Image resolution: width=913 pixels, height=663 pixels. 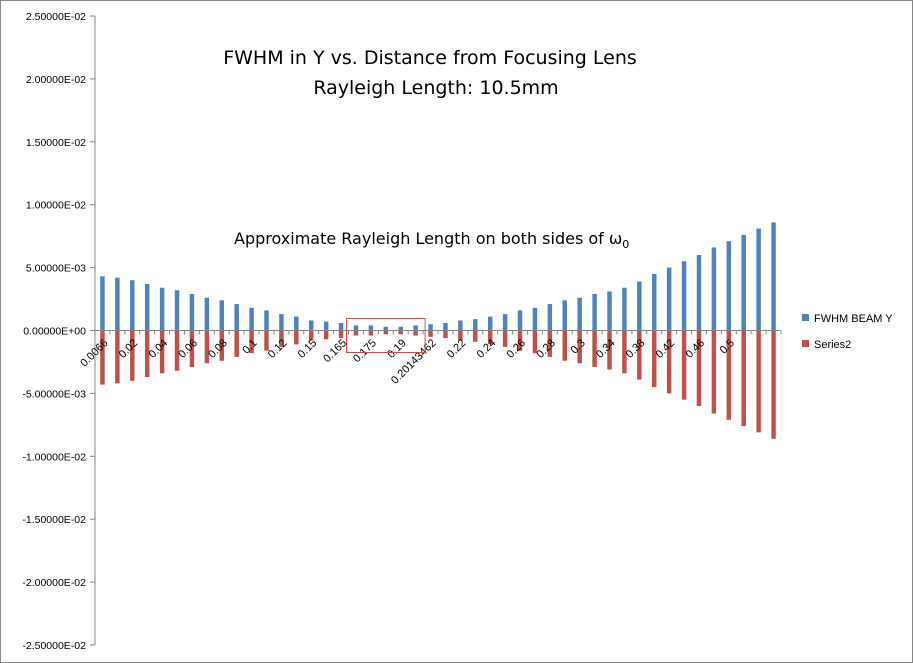 I want to click on y-tick-label: 0.00000E+00, so click(x=54, y=332).